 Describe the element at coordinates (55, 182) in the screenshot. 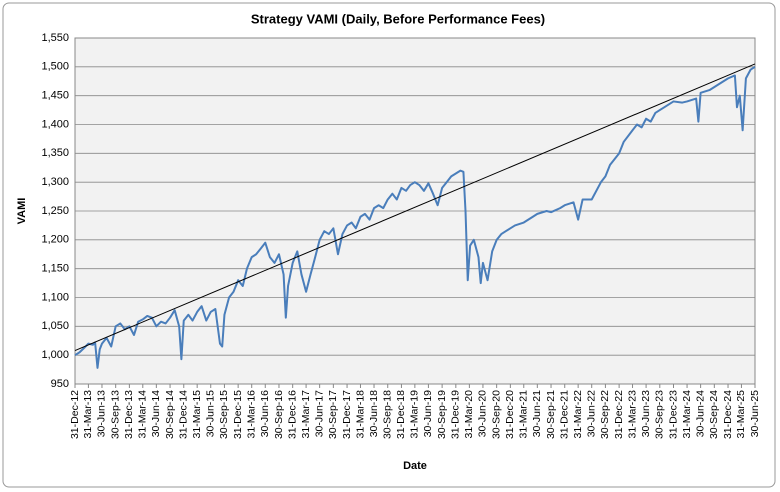

I see `y-tick-label: 1,300` at that location.